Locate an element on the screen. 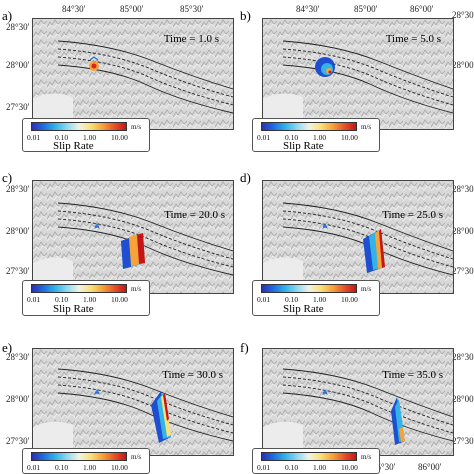 This screenshot has width=474, height=474. shaded-relief-map: Time = 5.0 s is located at coordinates (358, 74).